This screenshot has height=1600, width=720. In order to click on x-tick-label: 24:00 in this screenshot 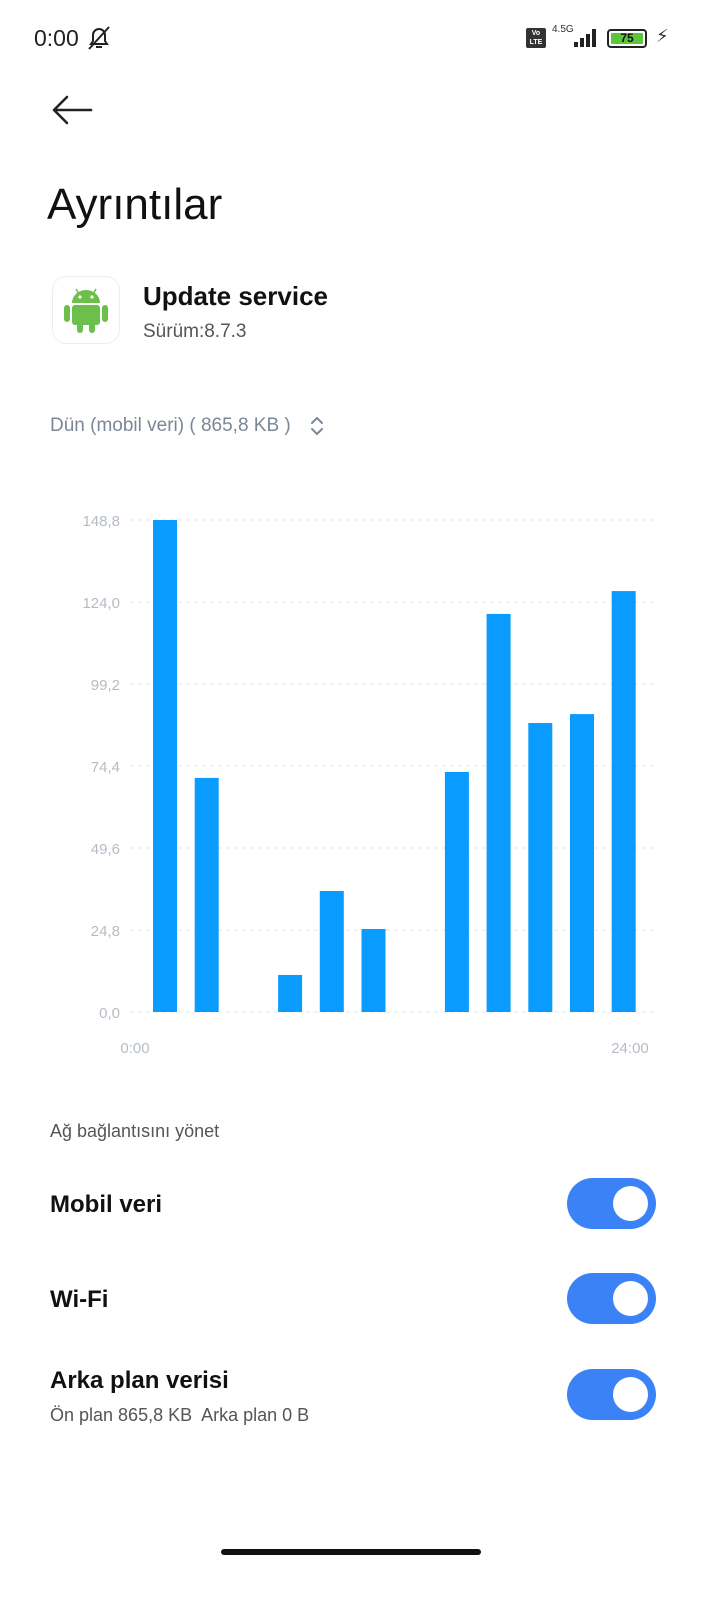, I will do `click(630, 1048)`.